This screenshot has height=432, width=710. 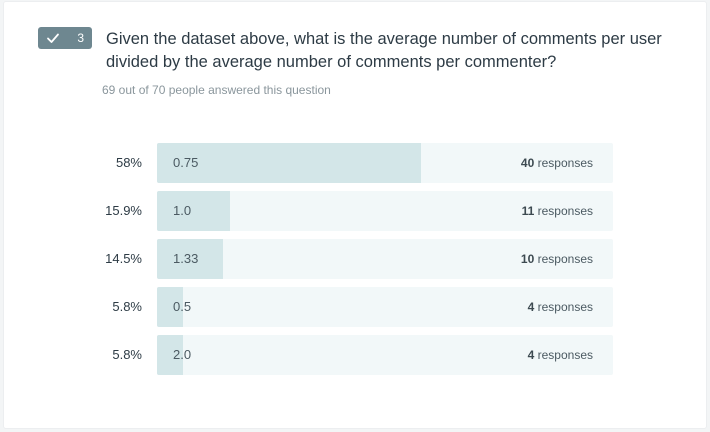 I want to click on answer-percent: 14.5%, so click(x=123, y=258).